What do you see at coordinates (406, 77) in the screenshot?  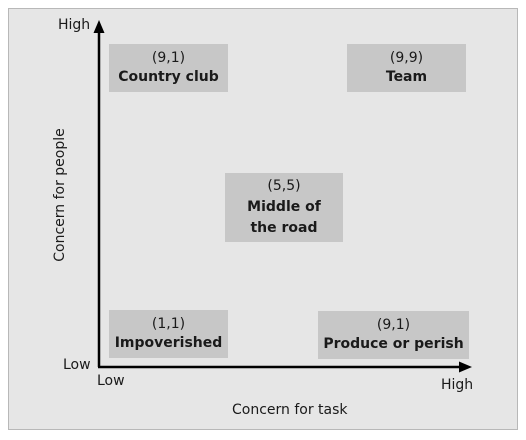 I see `cell-name: Team` at bounding box center [406, 77].